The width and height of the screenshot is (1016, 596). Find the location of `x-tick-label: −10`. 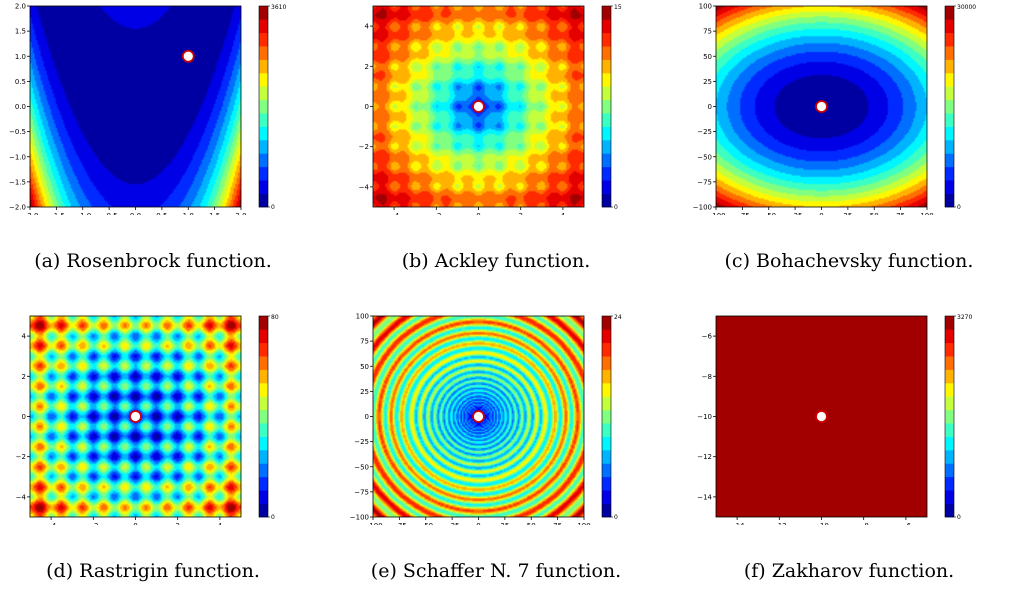

x-tick-label: −10 is located at coordinates (821, 523).